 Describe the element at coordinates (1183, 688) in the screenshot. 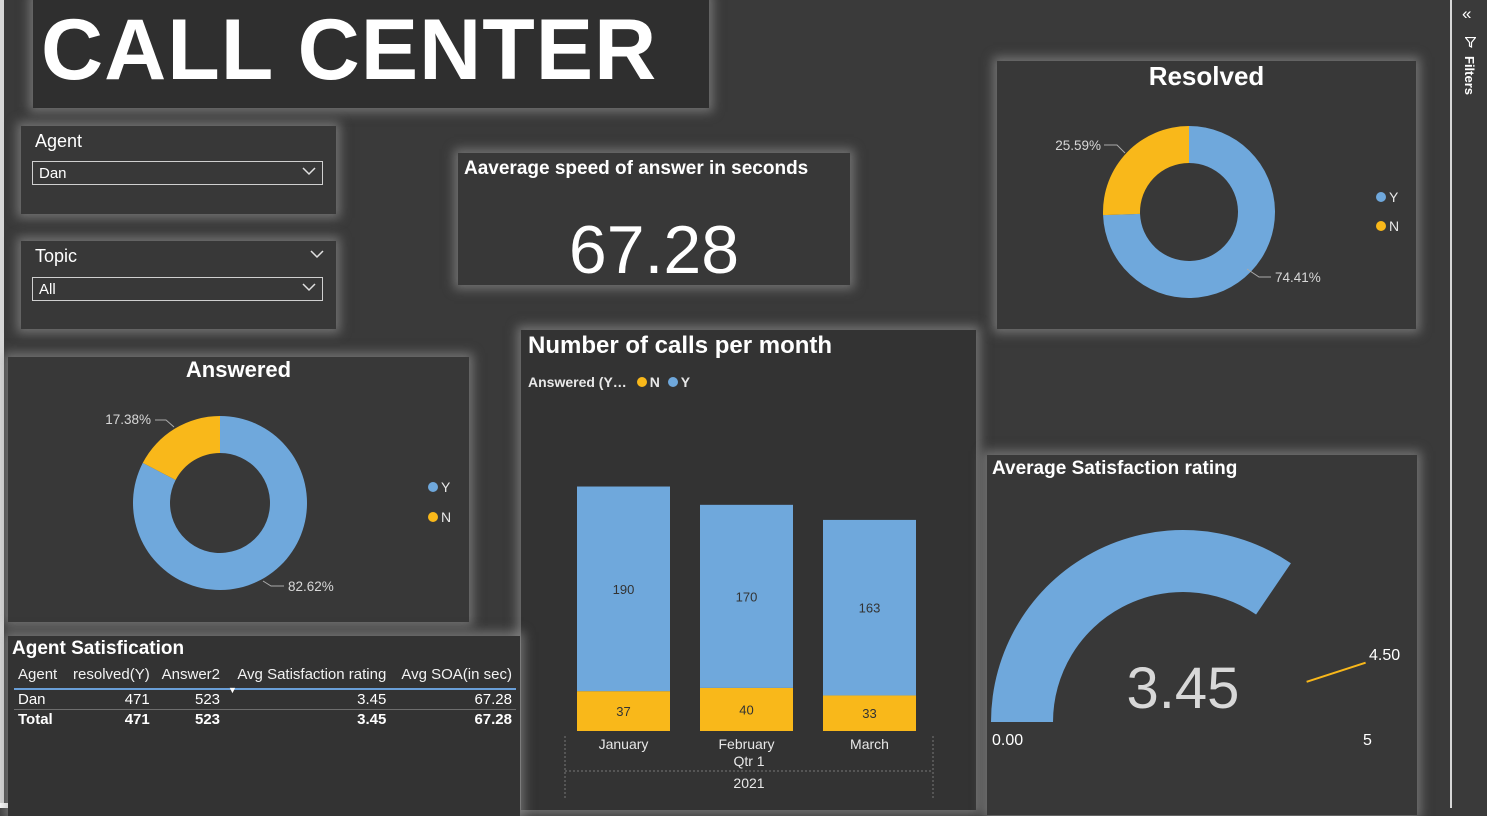

I see `gauge-value: 3.45` at that location.